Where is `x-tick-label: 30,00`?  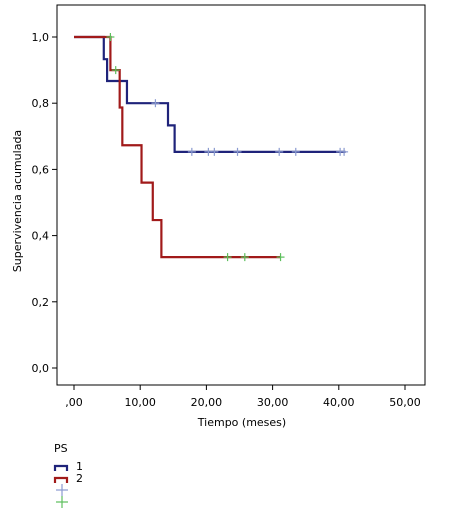 x-tick-label: 30,00 is located at coordinates (273, 402).